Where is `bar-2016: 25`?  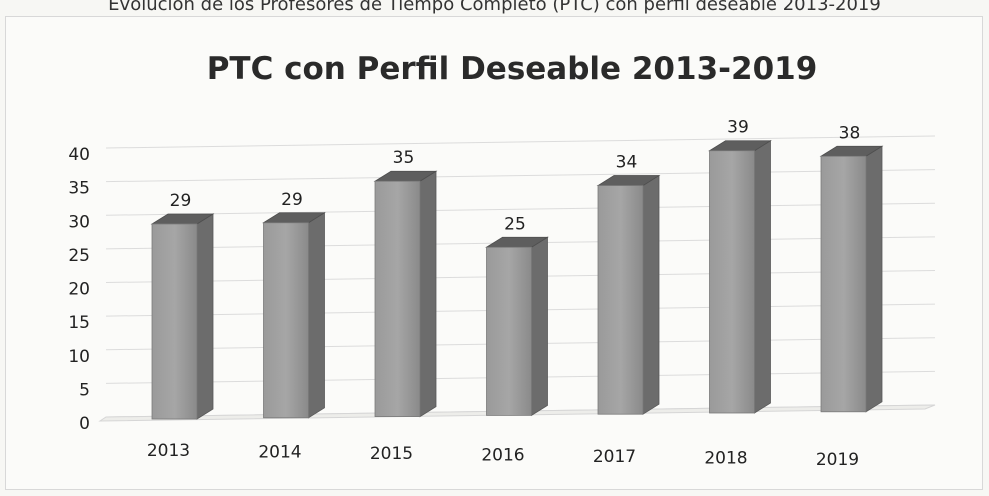 bar-2016: 25 is located at coordinates (517, 315).